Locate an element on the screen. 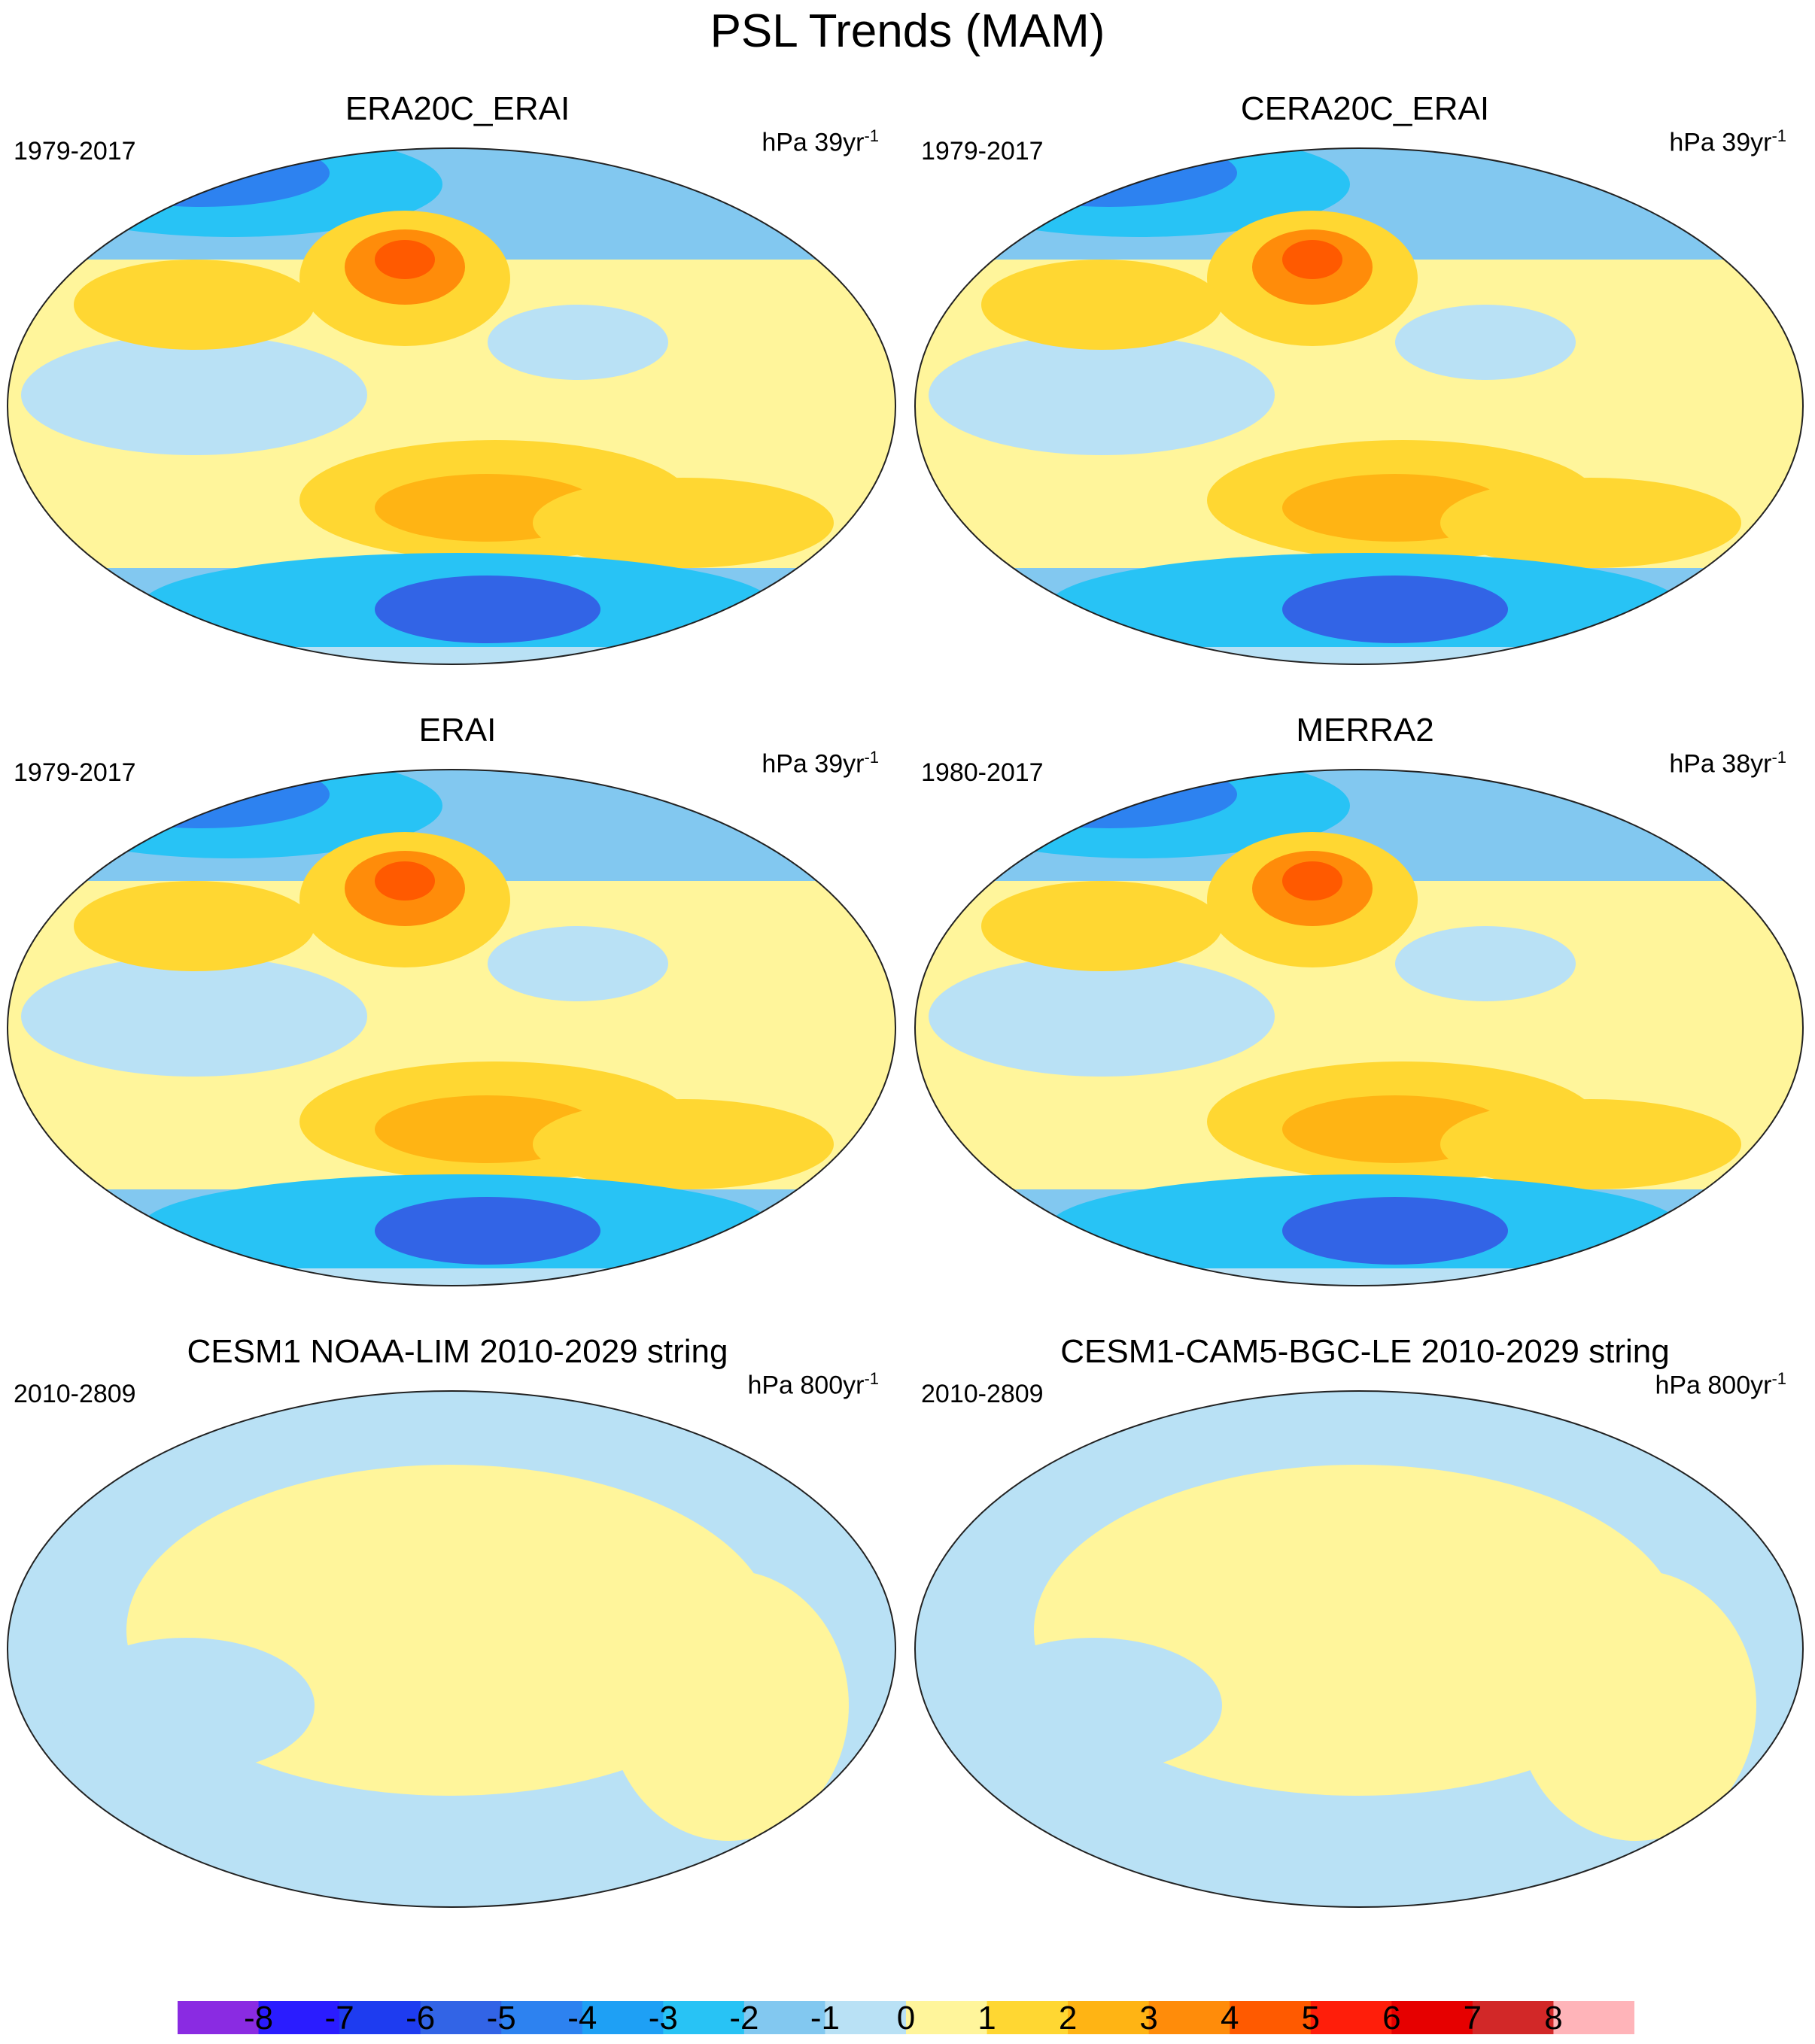  colorbar-labels: -8 -7 -6 -5 -4 -3 -2 -1 0 1 2 3 4 5 6 7 8 is located at coordinates (907, 2022).